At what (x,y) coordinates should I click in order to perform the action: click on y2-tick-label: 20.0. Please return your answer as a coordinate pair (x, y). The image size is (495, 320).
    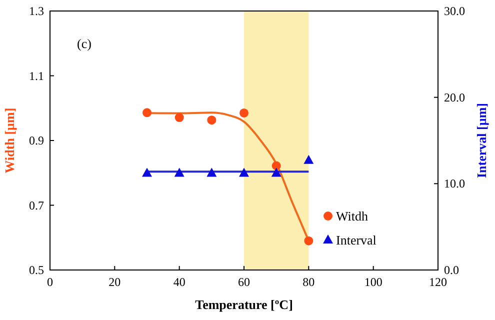
    Looking at the image, I should click on (454, 97).